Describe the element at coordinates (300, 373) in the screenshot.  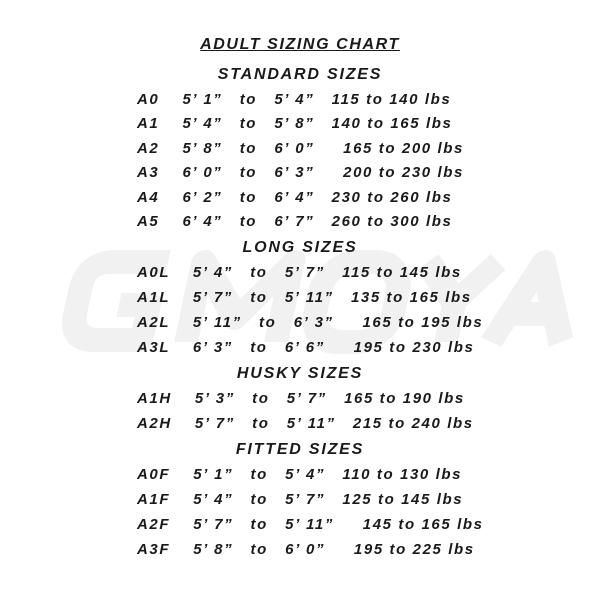
I see `section-heading-husky: HUSKY SIZES` at that location.